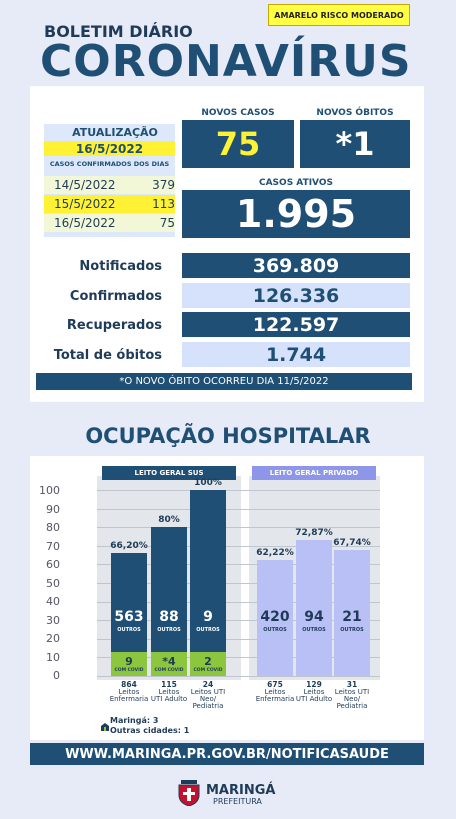 The width and height of the screenshot is (456, 819). Describe the element at coordinates (53, 601) in the screenshot. I see `y-tick: 40` at that location.